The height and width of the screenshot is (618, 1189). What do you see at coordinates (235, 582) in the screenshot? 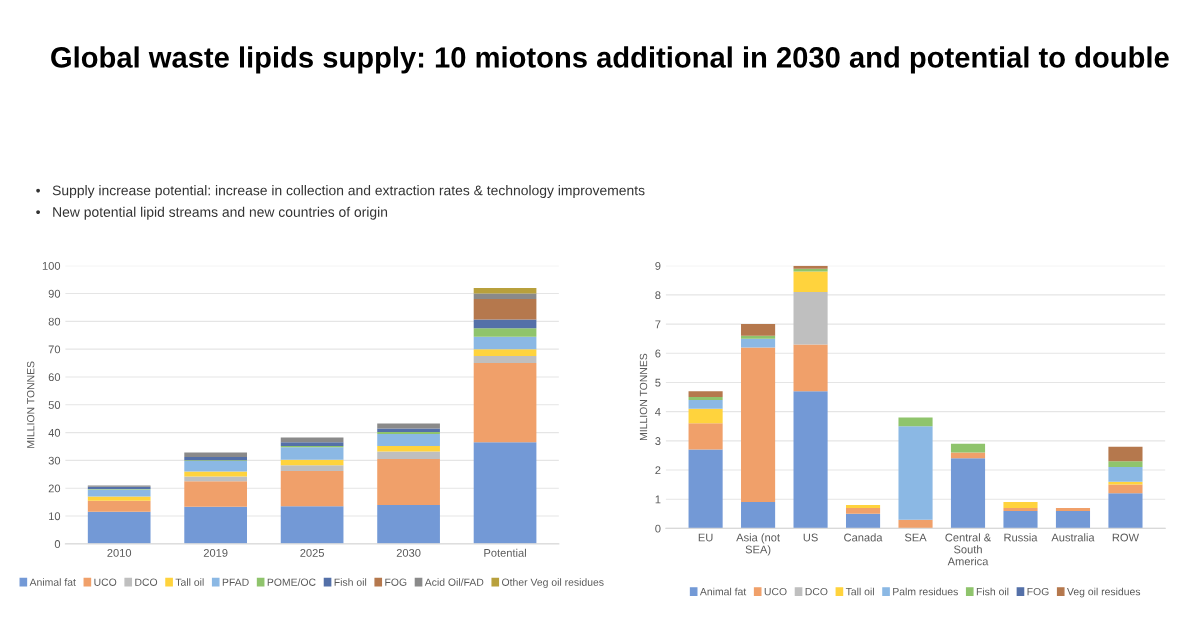
I see `legend-label: PFAD` at bounding box center [235, 582].